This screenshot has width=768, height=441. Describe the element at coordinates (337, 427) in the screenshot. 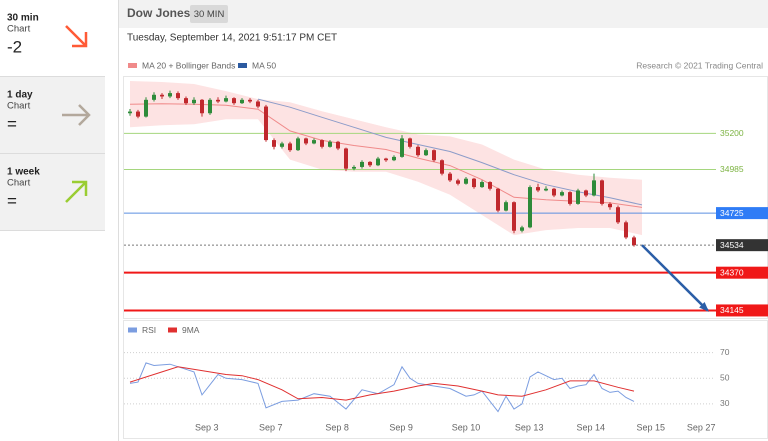

I see `x-tick-label: Sep 8` at that location.